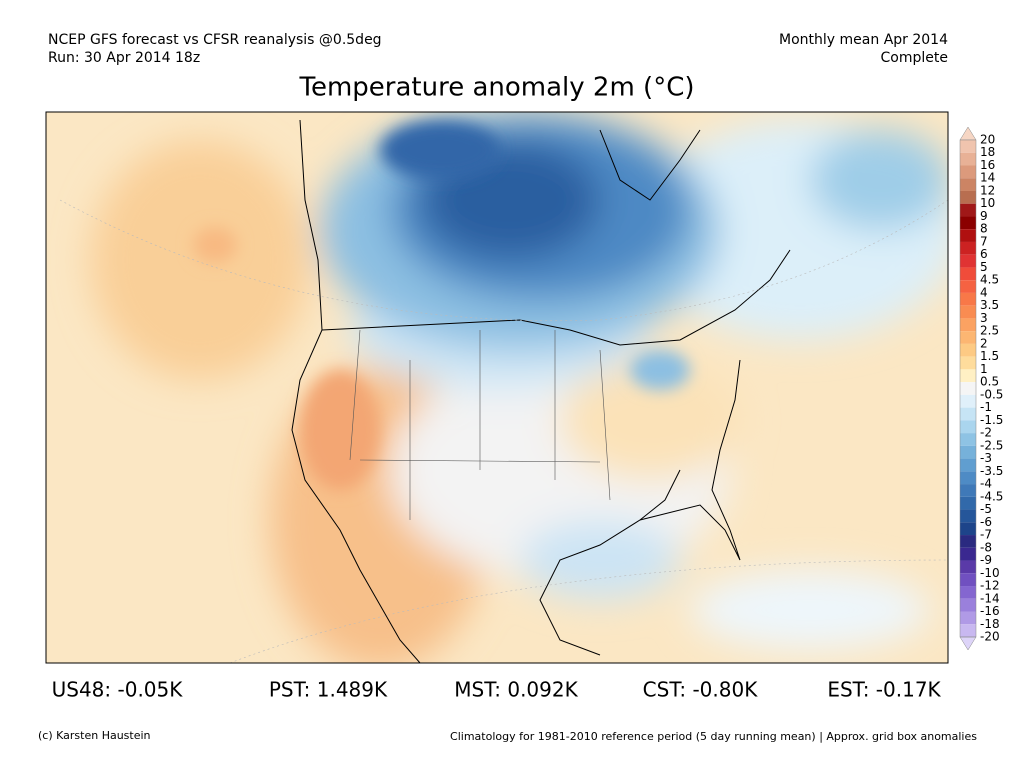 The image size is (1024, 772). I want to click on colorbar-label: -16, so click(990, 611).